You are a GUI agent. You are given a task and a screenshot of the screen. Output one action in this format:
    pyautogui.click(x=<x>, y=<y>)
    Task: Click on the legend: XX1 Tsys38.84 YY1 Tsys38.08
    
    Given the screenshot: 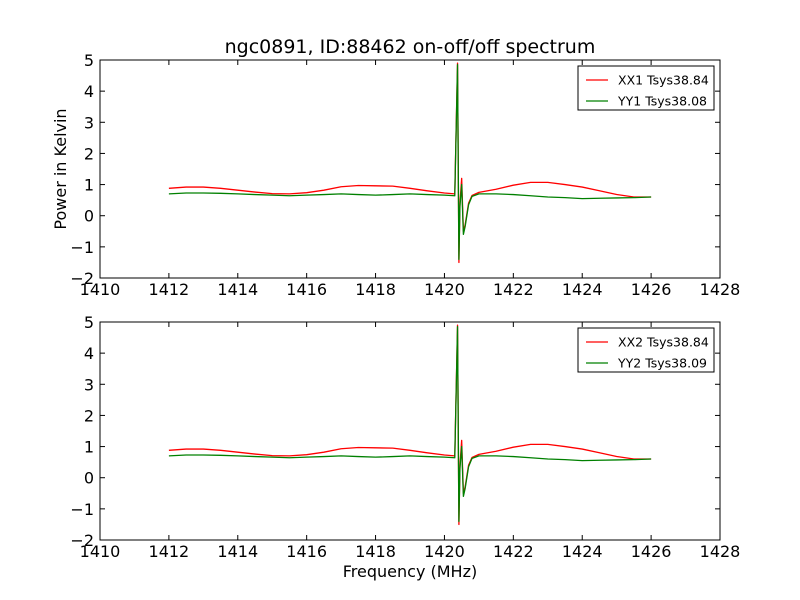 What is the action you would take?
    pyautogui.click(x=646, y=88)
    